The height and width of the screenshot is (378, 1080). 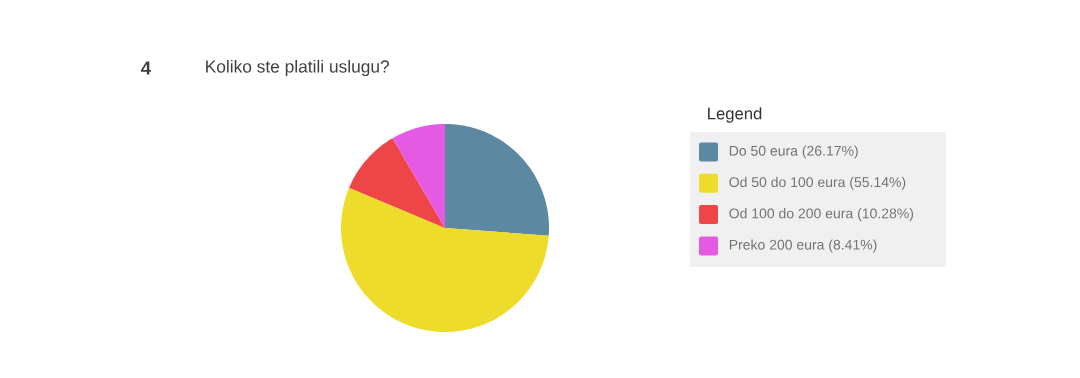 What do you see at coordinates (821, 215) in the screenshot?
I see `legend-label: Od 100 do 200 eura (10.28%)` at bounding box center [821, 215].